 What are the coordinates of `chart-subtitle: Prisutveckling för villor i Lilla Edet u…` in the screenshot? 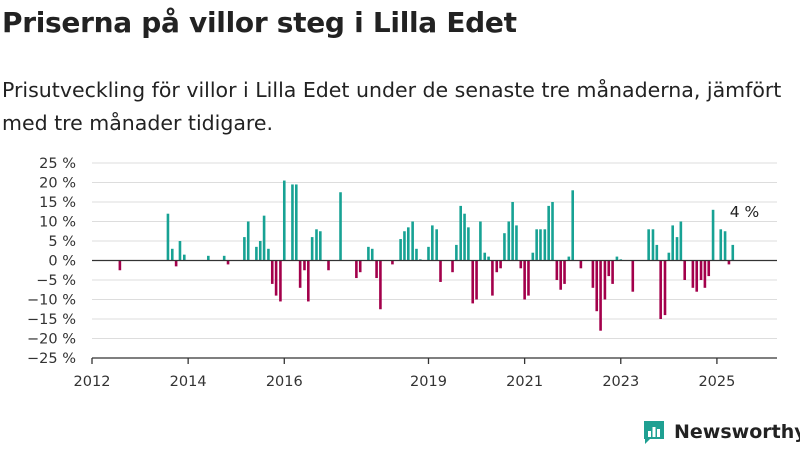 It's located at (392, 106).